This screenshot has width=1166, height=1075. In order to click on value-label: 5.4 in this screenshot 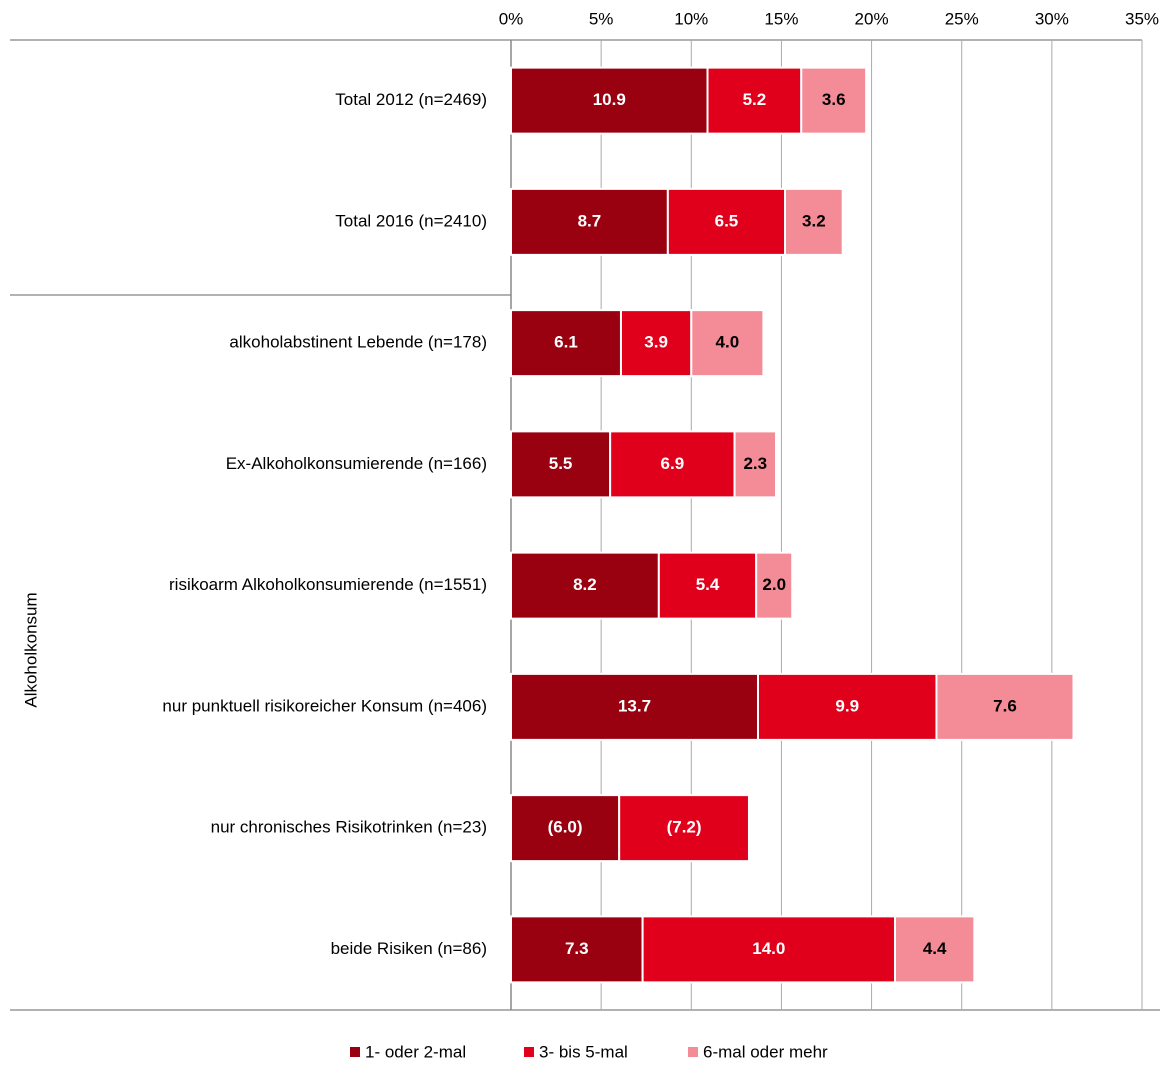, I will do `click(708, 584)`.